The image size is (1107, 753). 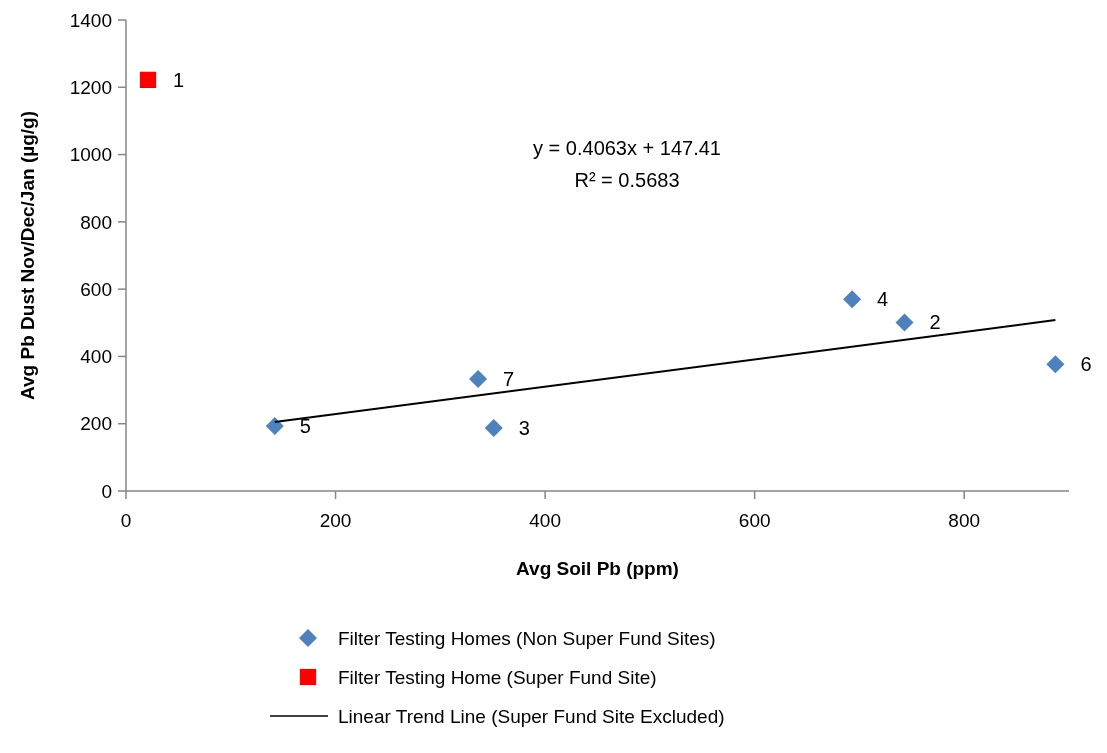 I want to click on annotation: 2, so click(x=935, y=322).